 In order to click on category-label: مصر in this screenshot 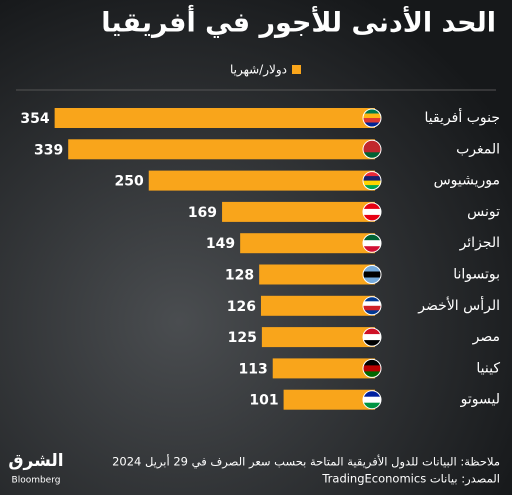, I will do `click(486, 337)`.